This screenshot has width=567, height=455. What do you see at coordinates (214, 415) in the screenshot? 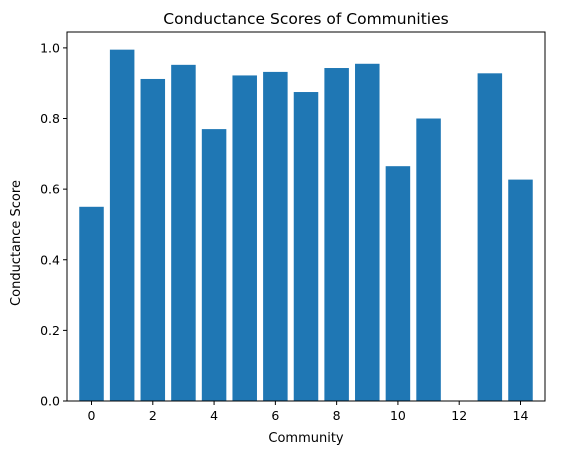
I see `x-tick-label: 4` at bounding box center [214, 415].